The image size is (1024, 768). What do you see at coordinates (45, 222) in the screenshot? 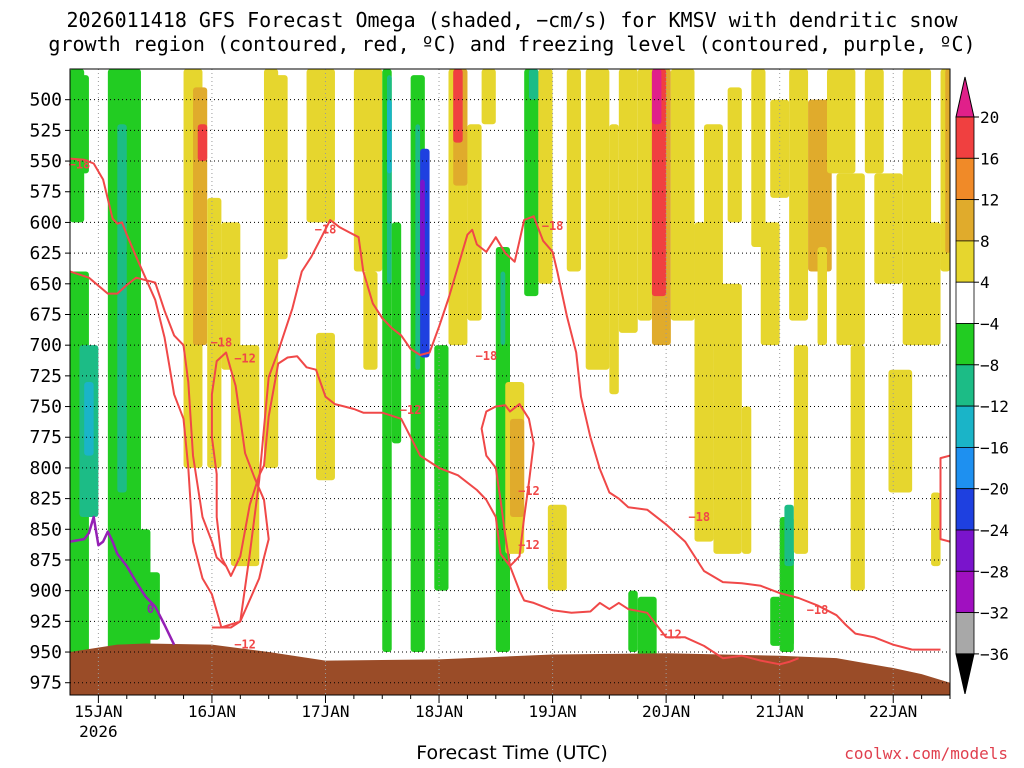
I see `y-tick-label-600: 600` at bounding box center [45, 222].